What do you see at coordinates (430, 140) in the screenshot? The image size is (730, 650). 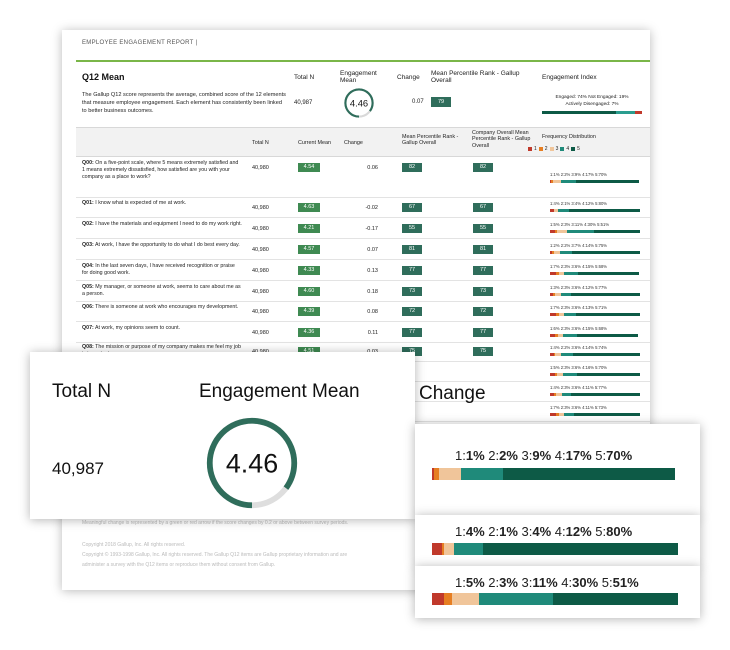 I see `col-mean-percentile: Mean Percentile Rank - Gallup Overall` at bounding box center [430, 140].